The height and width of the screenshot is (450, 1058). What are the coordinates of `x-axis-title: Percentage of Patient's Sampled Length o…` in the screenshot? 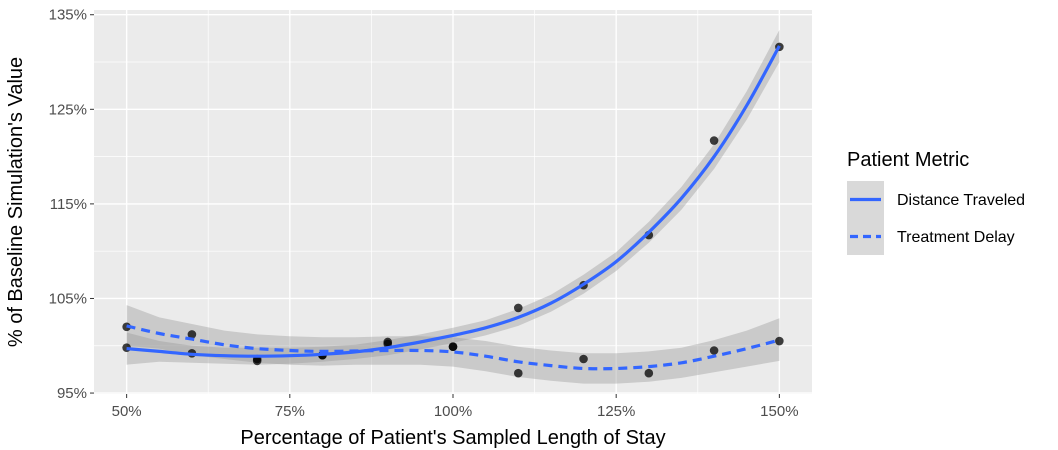 It's located at (452, 438).